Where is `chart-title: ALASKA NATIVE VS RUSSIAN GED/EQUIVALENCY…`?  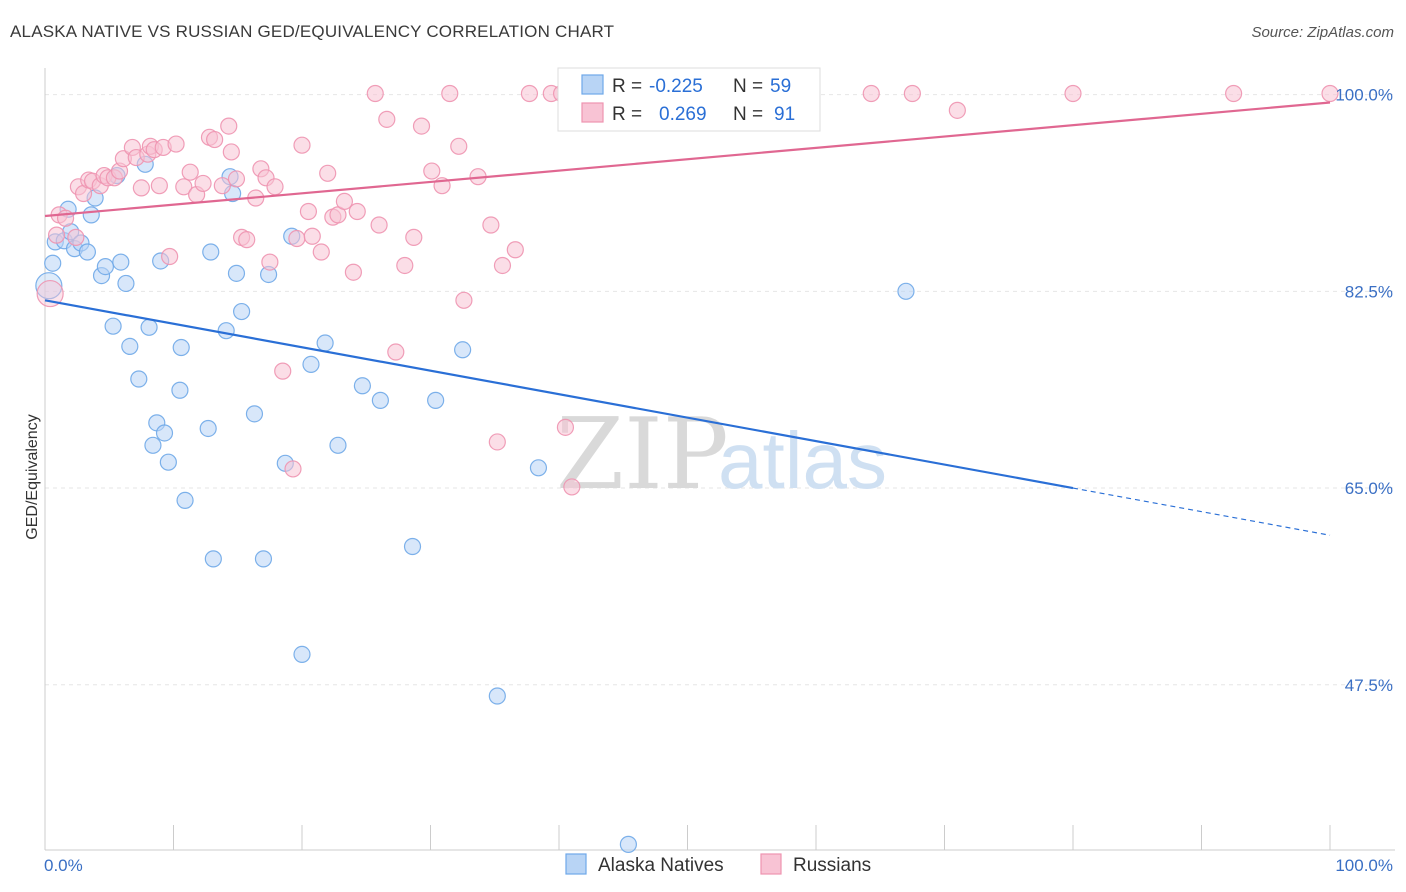 chart-title: ALASKA NATIVE VS RUSSIAN GED/EQUIVALENCY… is located at coordinates (312, 31).